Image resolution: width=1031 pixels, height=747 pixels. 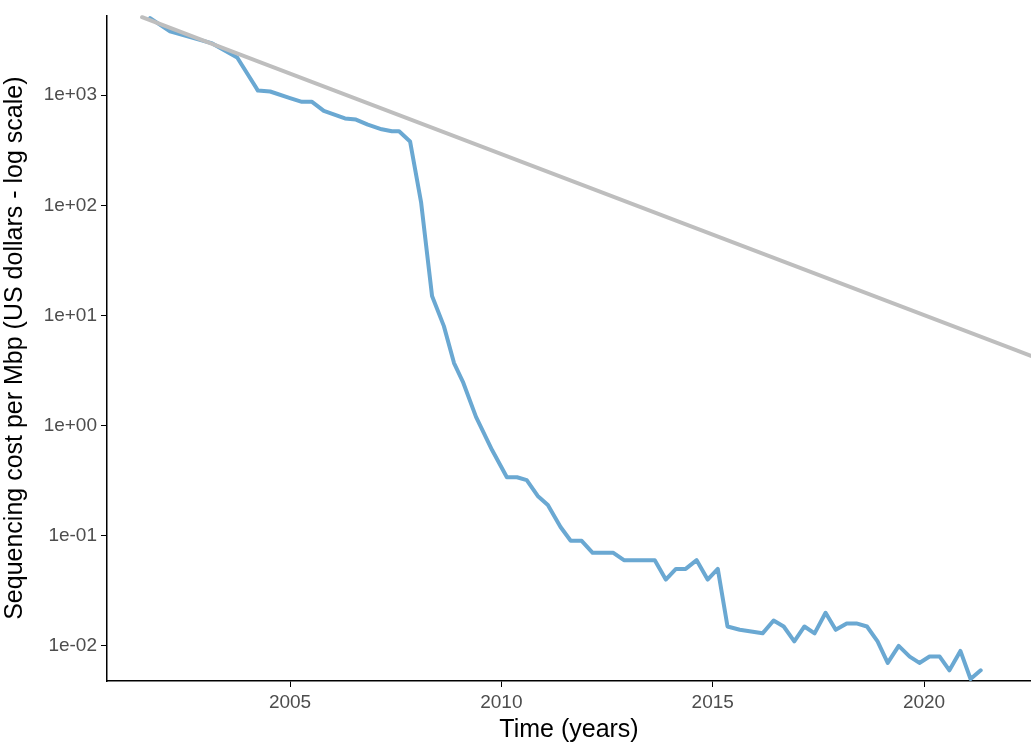 I want to click on x-tick-label: 2020, so click(x=924, y=701).